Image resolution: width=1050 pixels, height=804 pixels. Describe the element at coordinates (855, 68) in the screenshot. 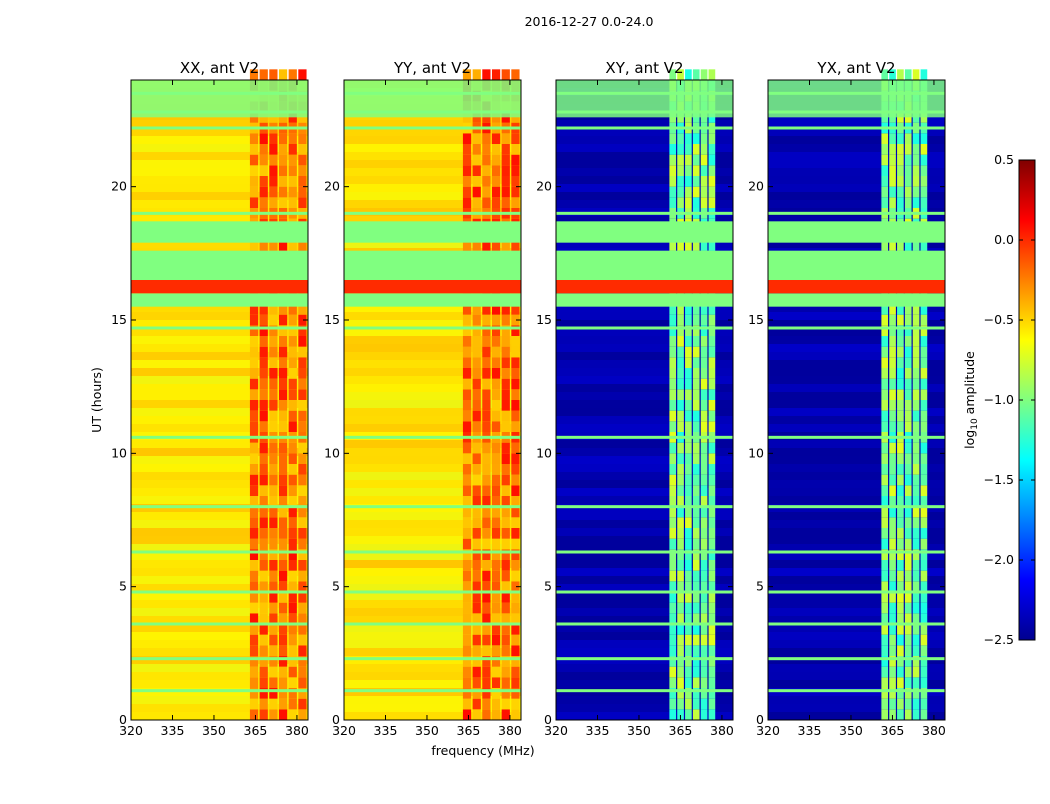

I see `panel-title: YX, ant V2` at that location.